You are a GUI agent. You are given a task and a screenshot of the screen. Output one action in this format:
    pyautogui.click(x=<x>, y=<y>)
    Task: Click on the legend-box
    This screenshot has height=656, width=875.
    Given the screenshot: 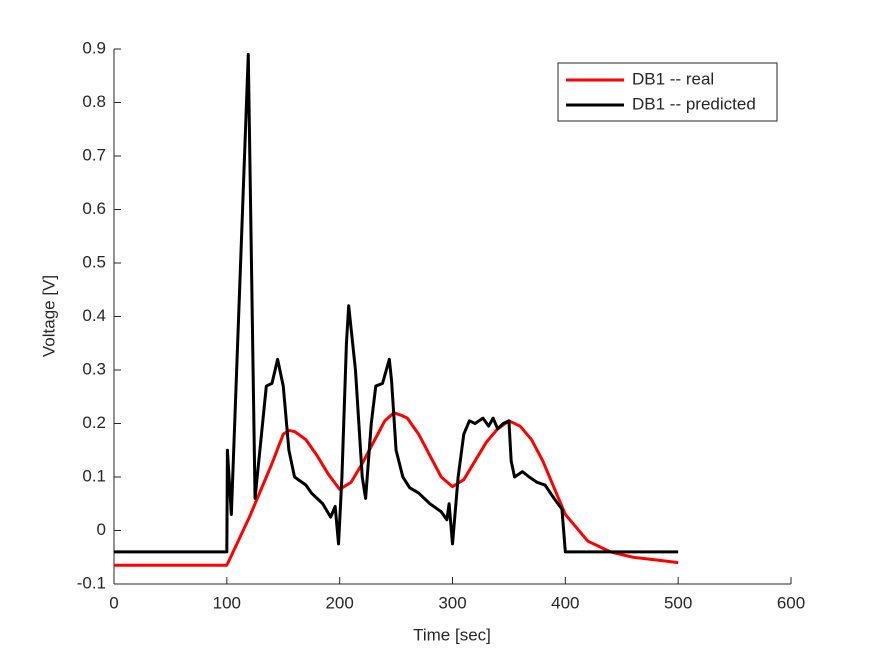 What is the action you would take?
    pyautogui.click(x=667, y=92)
    